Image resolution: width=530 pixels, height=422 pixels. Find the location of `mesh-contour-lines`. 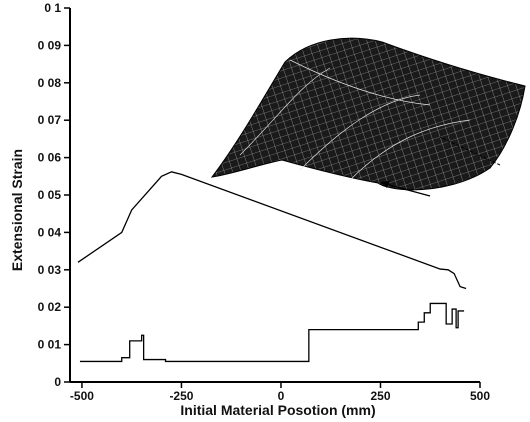

mesh-contour-lines is located at coordinates (355, 120).